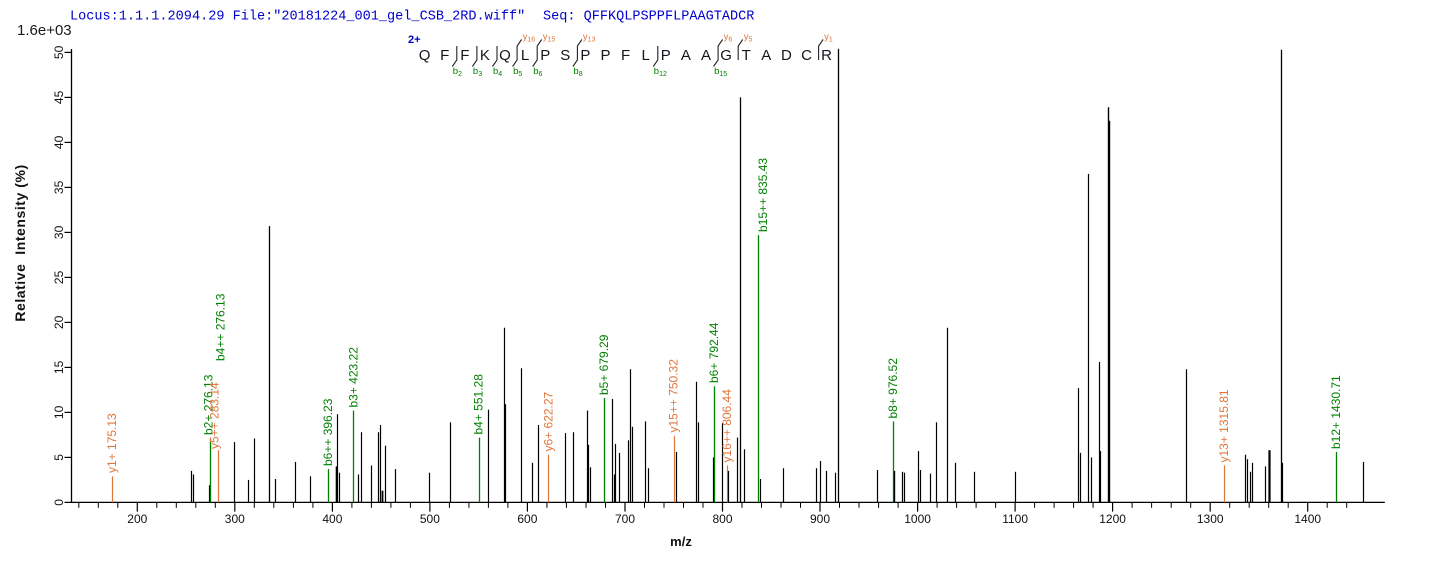  I want to click on svg-text: T, so click(746, 55).